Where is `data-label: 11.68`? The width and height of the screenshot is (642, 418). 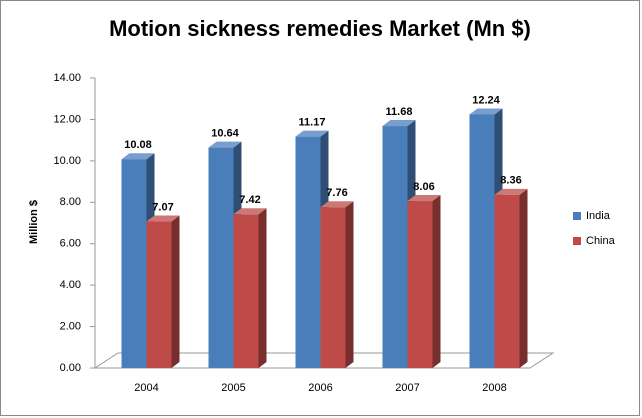 data-label: 11.68 is located at coordinates (399, 112).